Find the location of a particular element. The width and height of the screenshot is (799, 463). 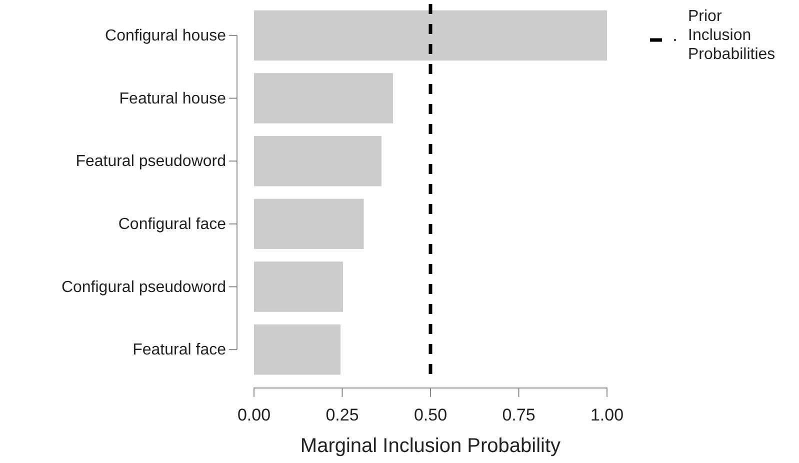

y-tick-label: Configural face is located at coordinates (172, 225).